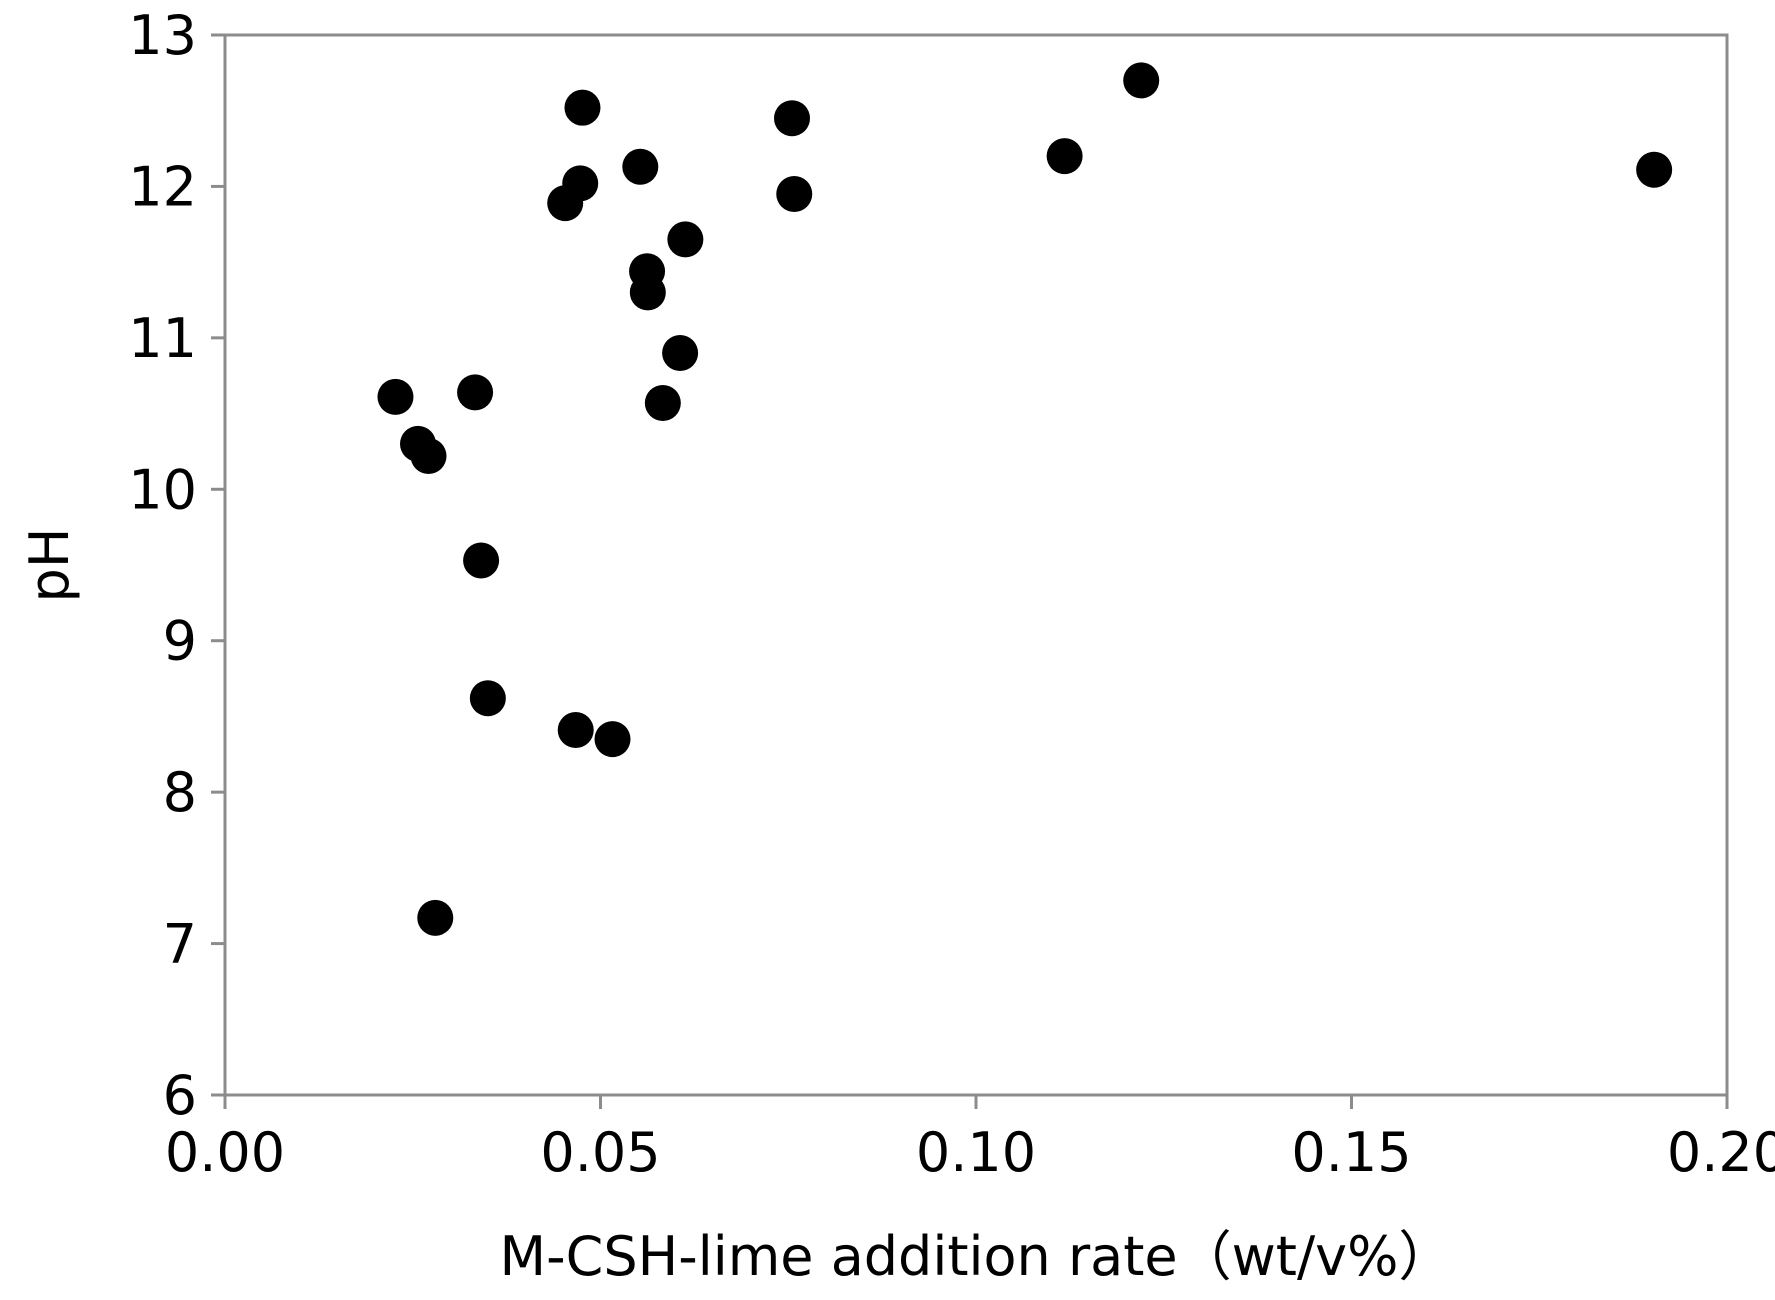 Image resolution: width=1775 pixels, height=1300 pixels. What do you see at coordinates (180, 641) in the screenshot?
I see `y-tick-label: 9` at bounding box center [180, 641].